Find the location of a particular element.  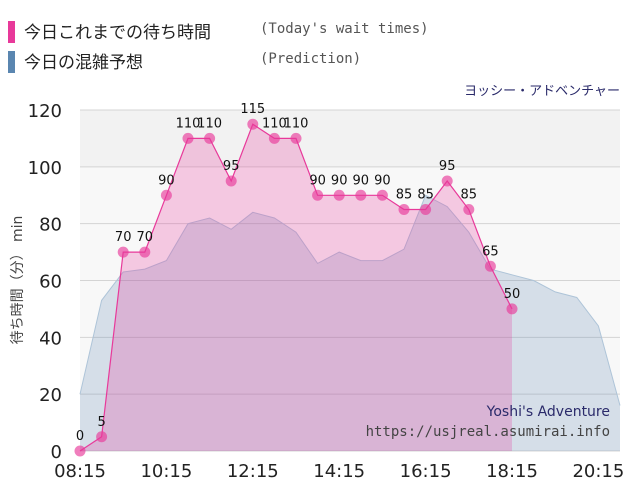

y-tick-label: 100 is located at coordinates (45, 168).